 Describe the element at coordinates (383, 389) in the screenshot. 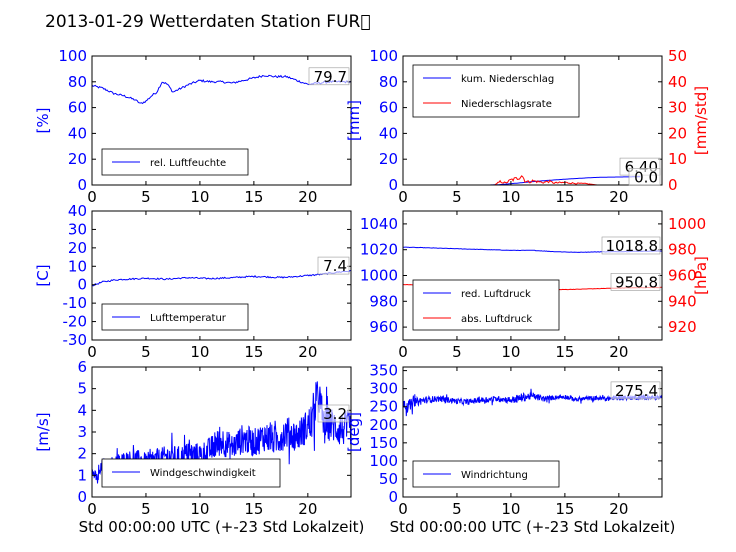

I see `y-tick-label: 300` at that location.